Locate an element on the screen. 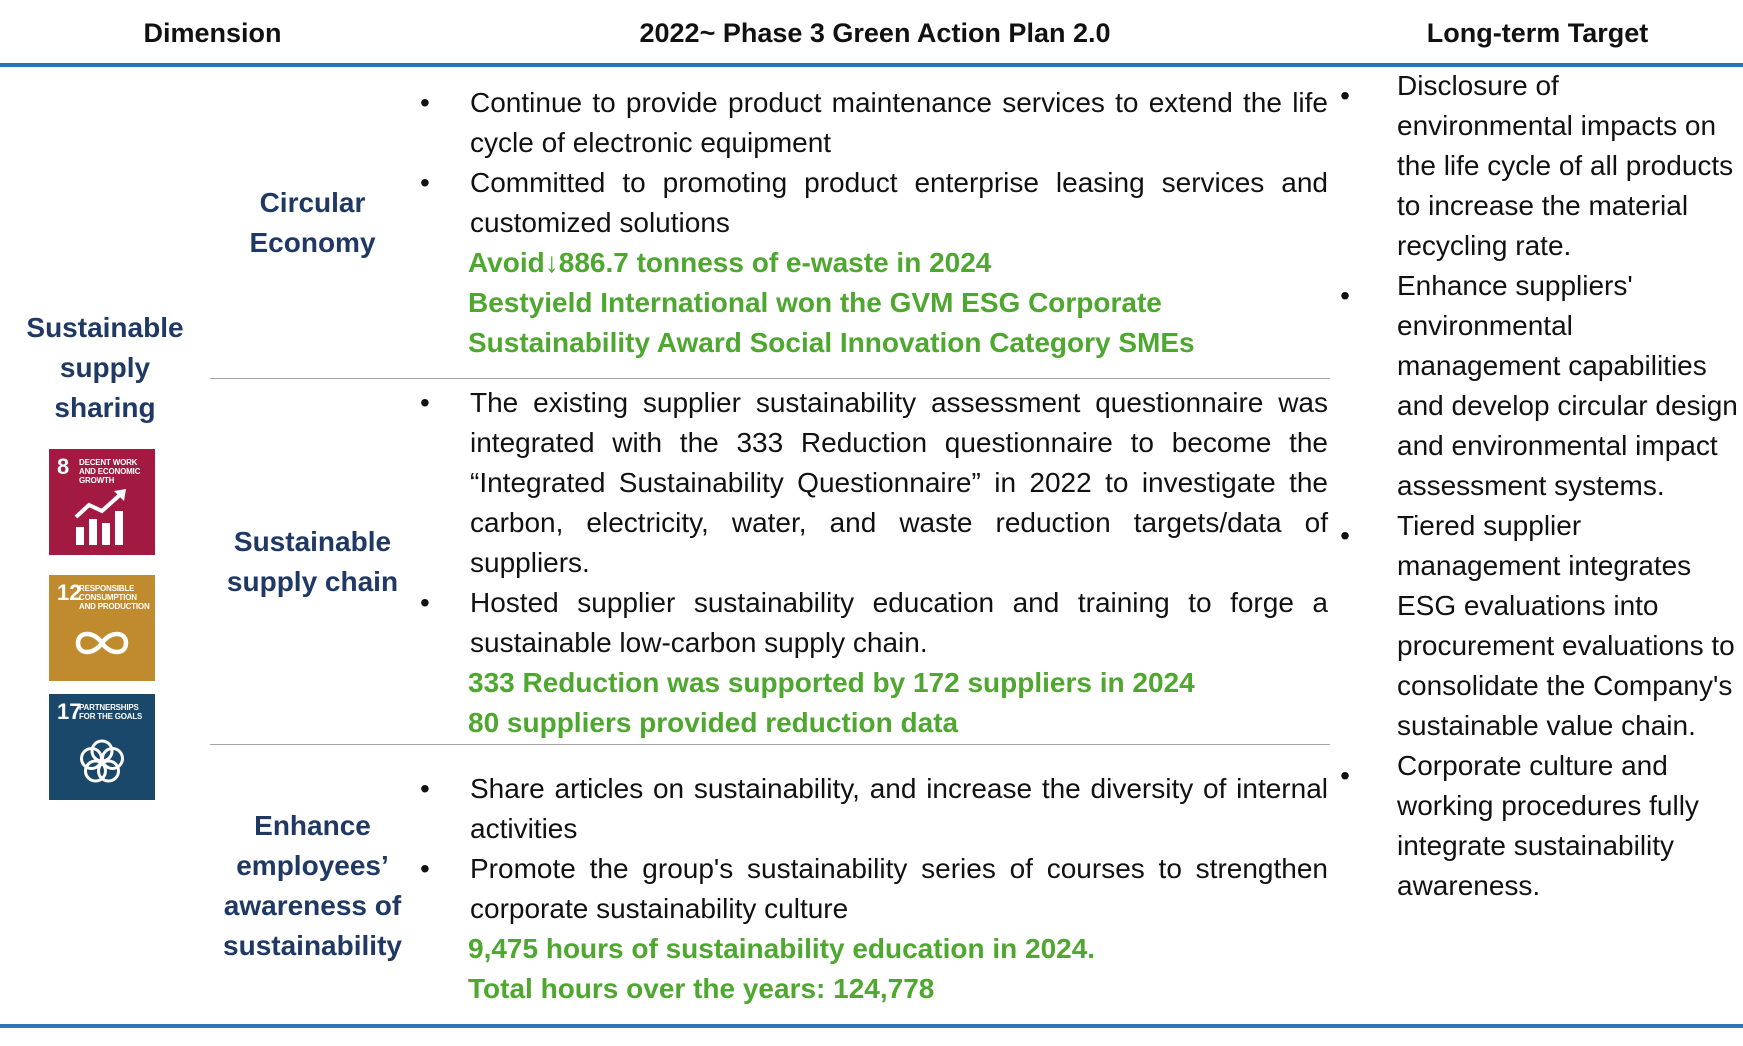 This screenshot has height=1046, width=1743. section-title-circular-economy: Circular Economy is located at coordinates (312, 222).